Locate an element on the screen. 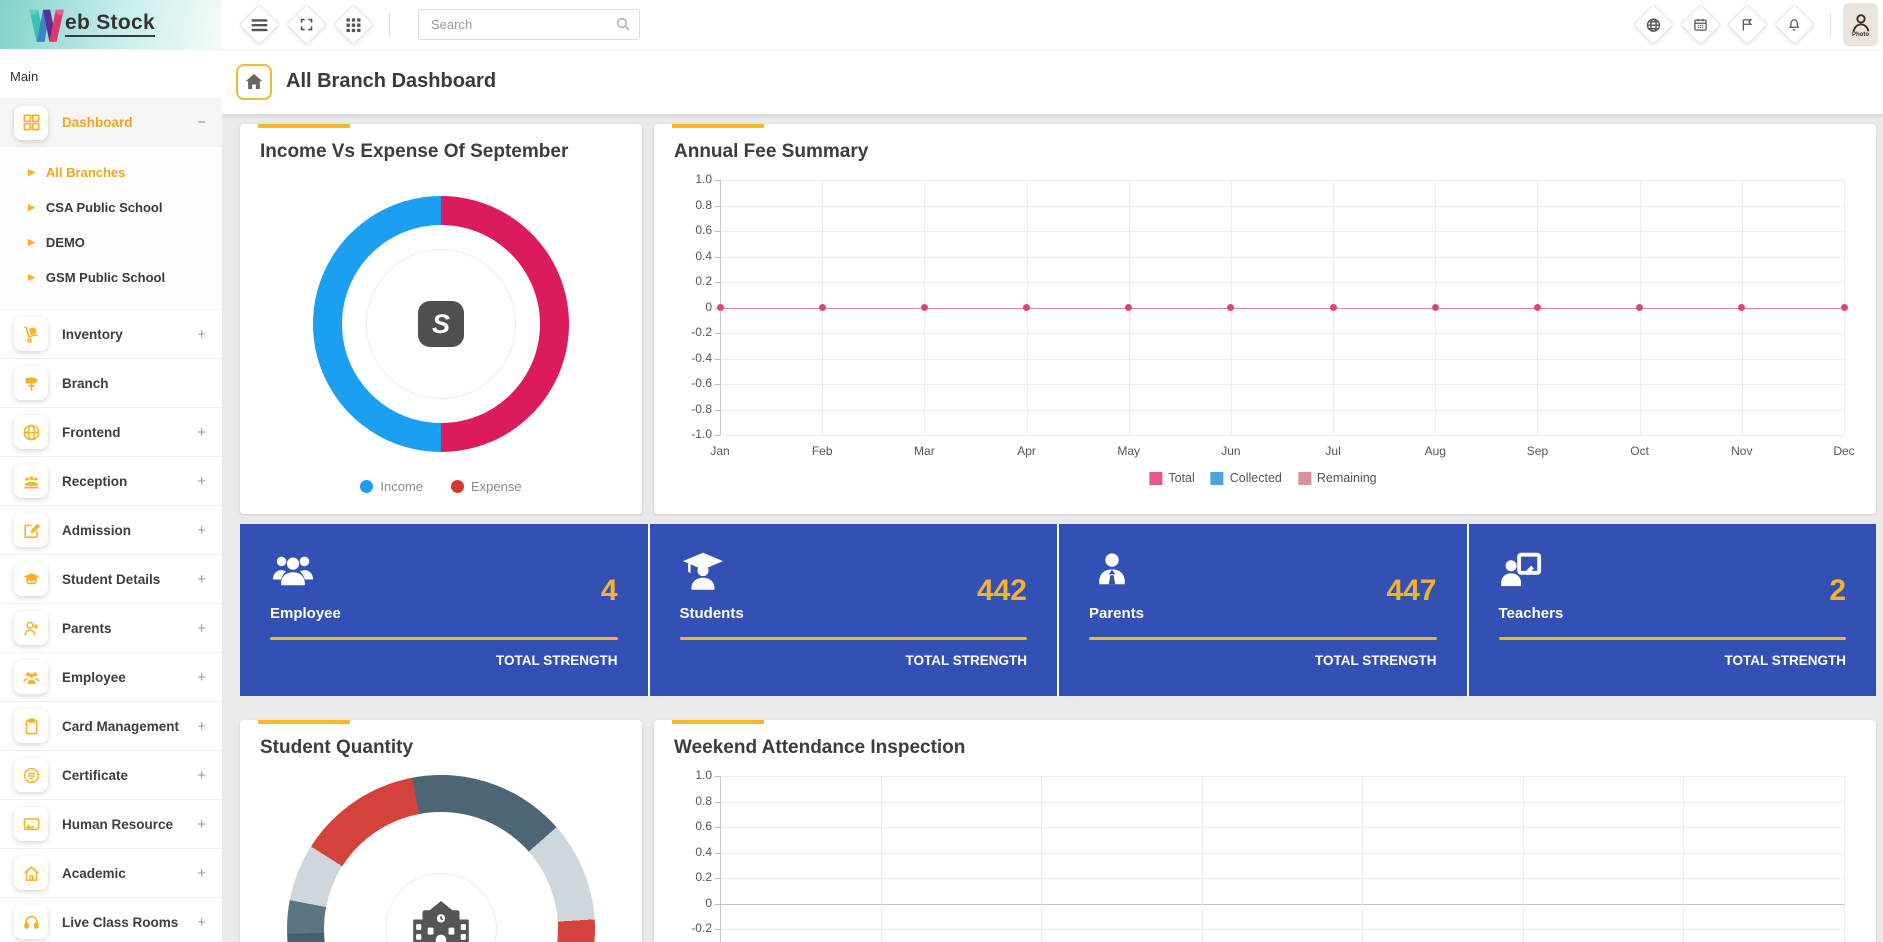 This screenshot has height=942, width=1883. sidebar-subitem-demo: ▶ DEMO is located at coordinates (111, 242).